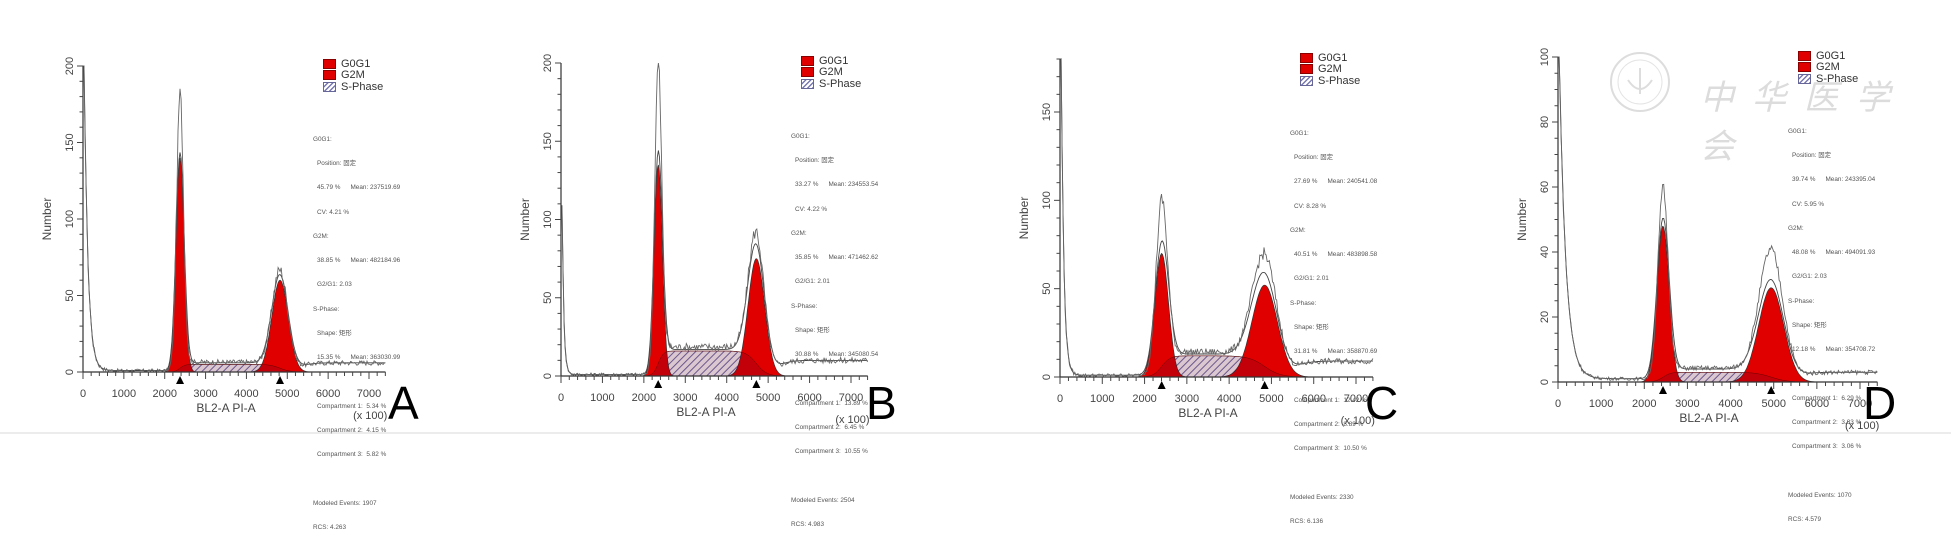  What do you see at coordinates (1305, 181) in the screenshot?
I see `stat-g0g1-percent: 27.69 %` at bounding box center [1305, 181].